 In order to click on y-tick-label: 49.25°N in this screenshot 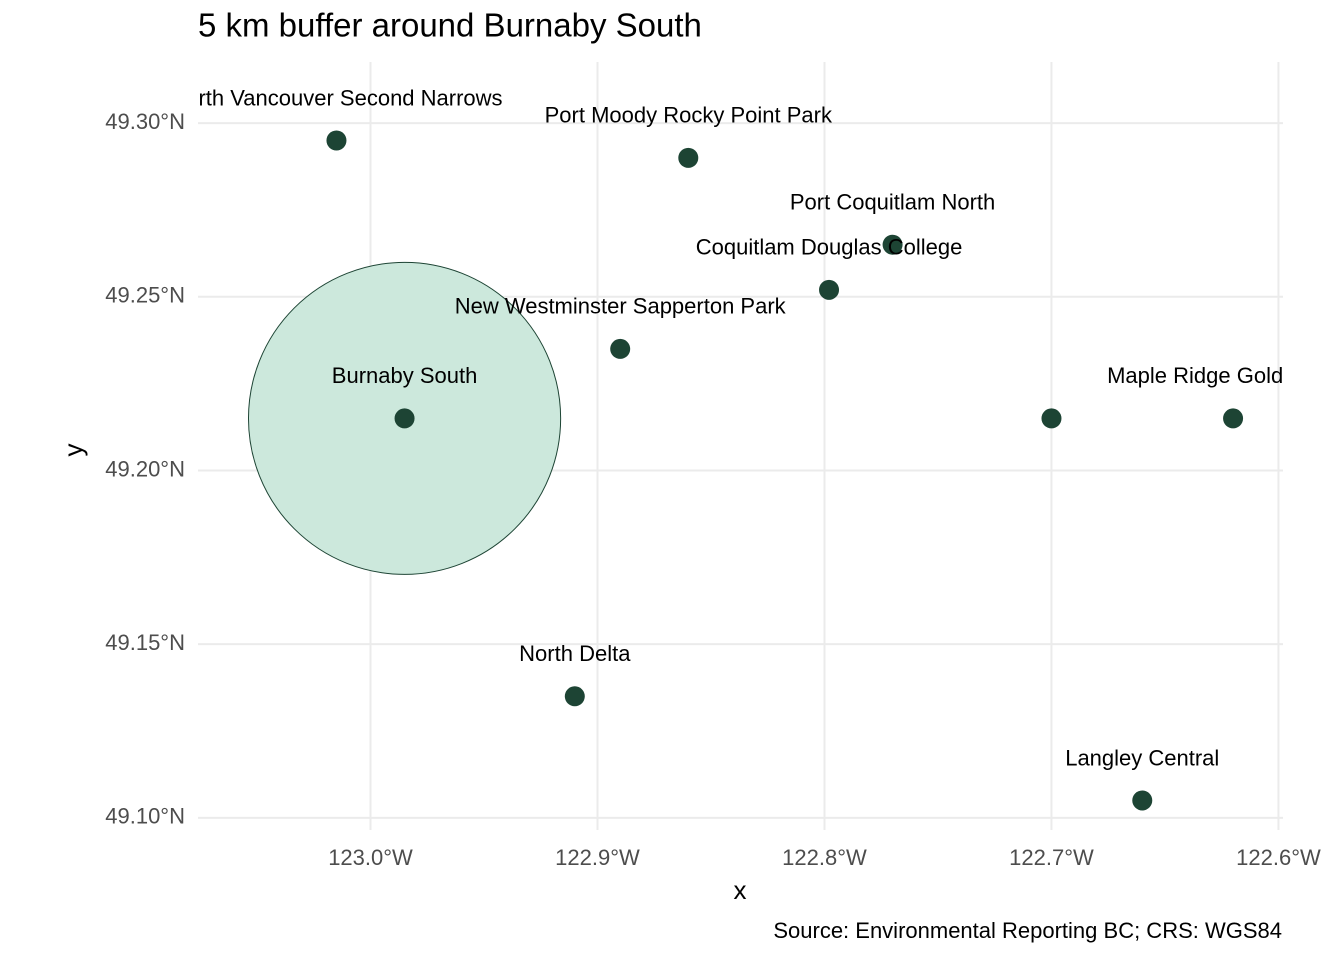, I will do `click(145, 295)`.